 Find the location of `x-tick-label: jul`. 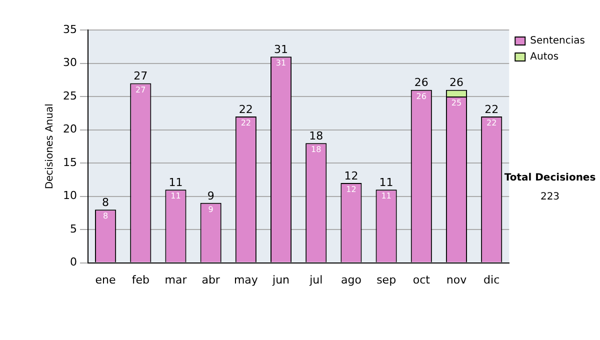

x-tick-label: jul is located at coordinates (315, 279).